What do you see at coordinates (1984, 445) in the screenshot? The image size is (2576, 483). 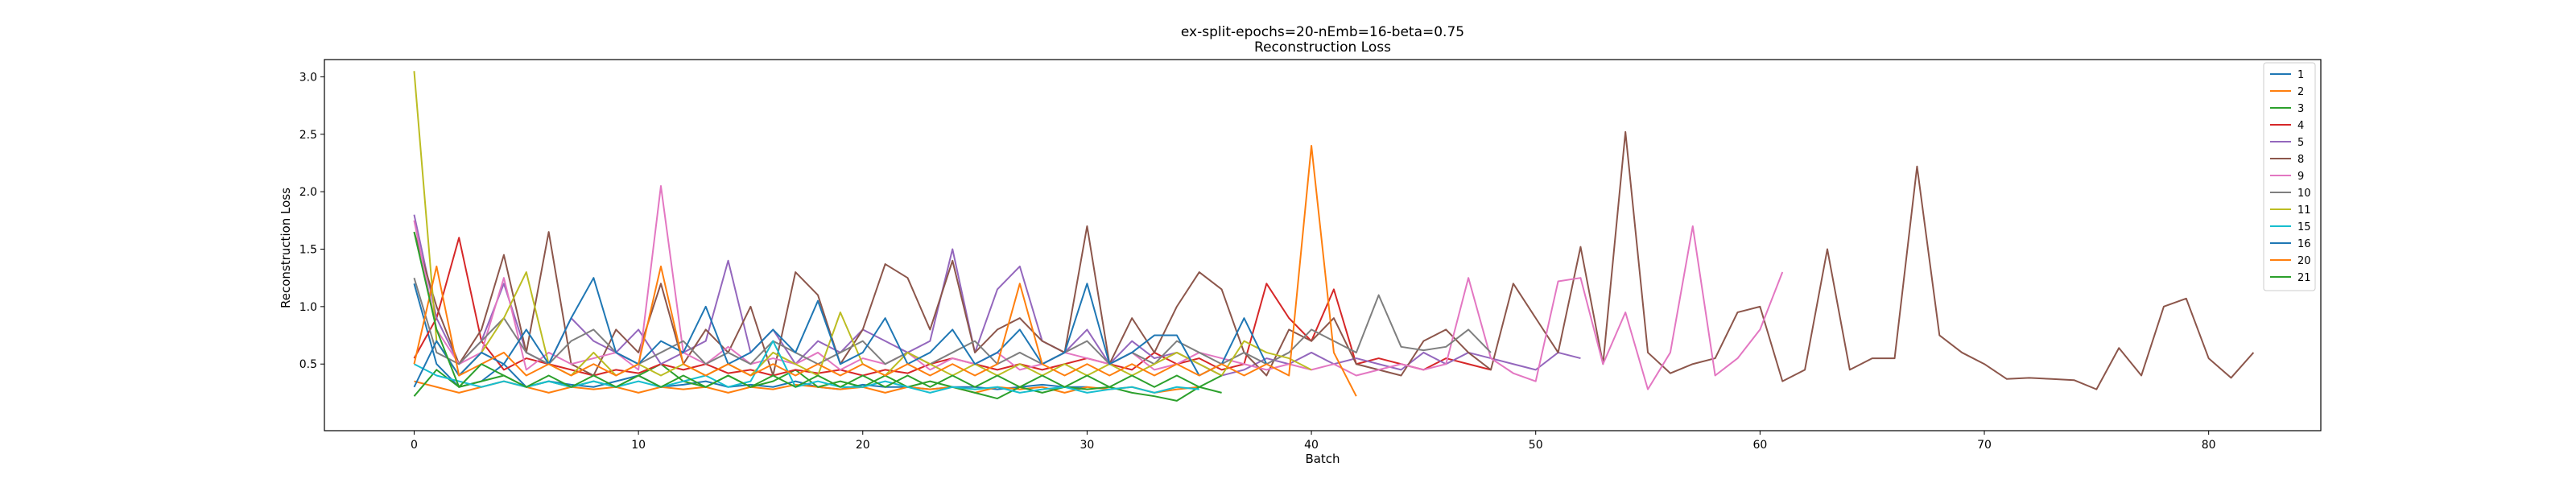 I see `x-tick-label: 70` at bounding box center [1984, 445].